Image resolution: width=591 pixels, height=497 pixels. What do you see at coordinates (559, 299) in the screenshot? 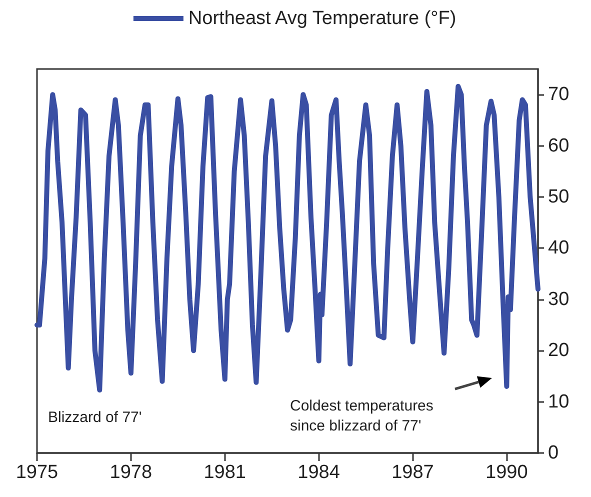
I see `y-tick-label: 30` at bounding box center [559, 299].